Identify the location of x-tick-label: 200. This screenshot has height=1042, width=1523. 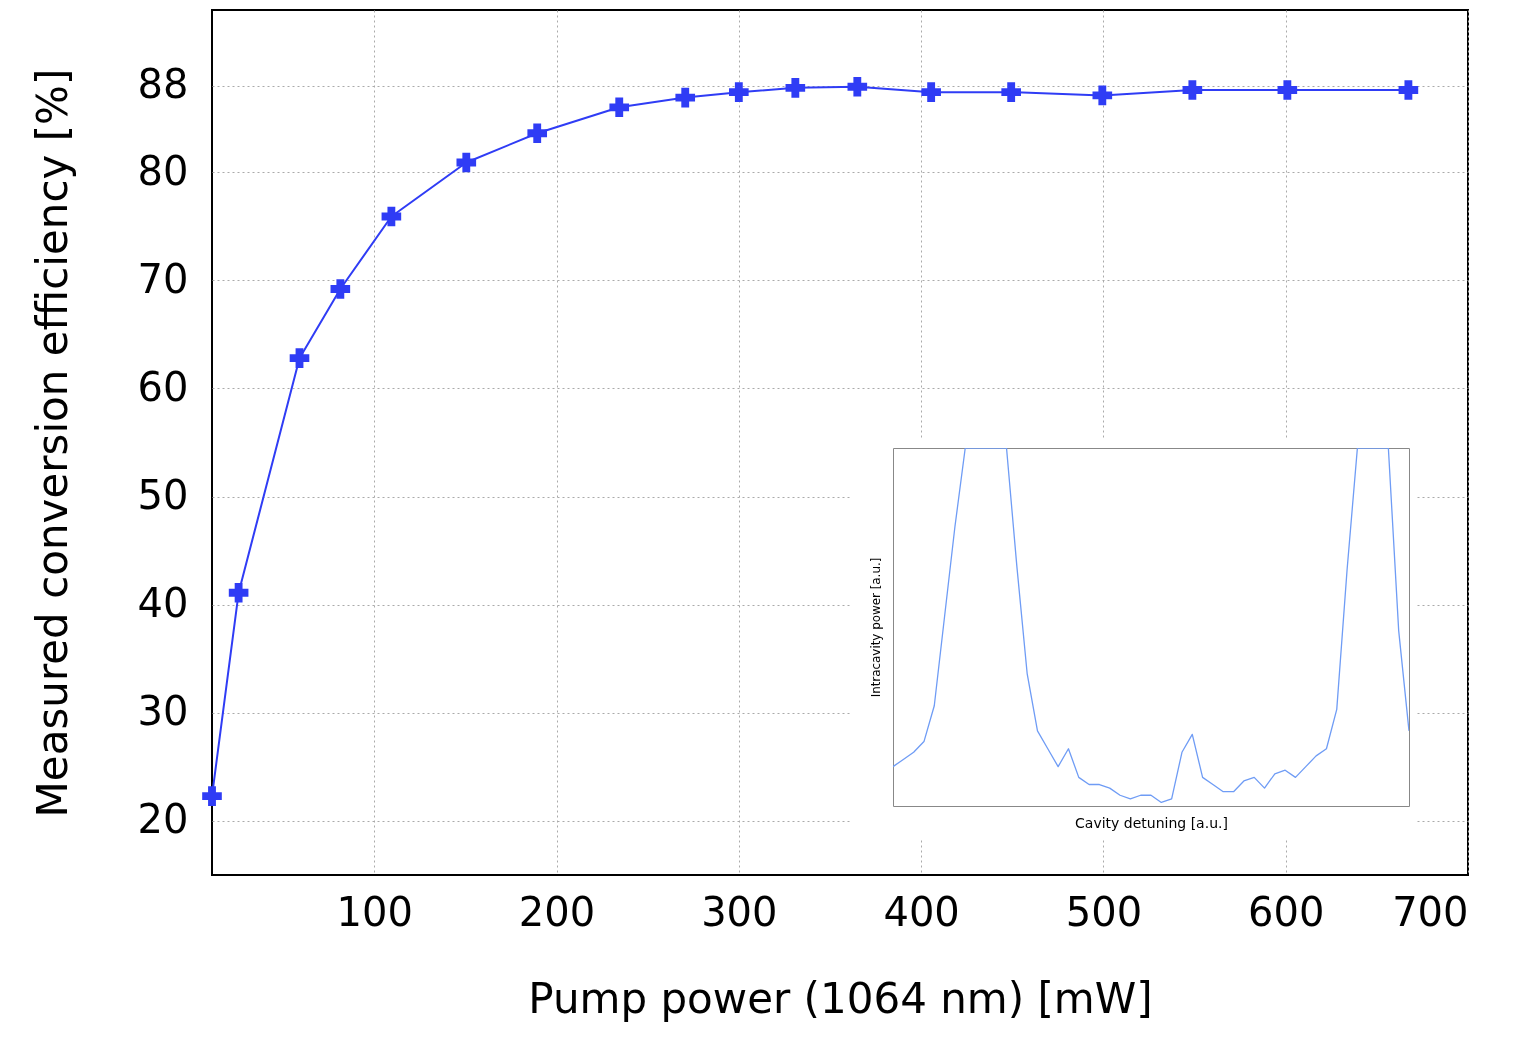
(557, 911).